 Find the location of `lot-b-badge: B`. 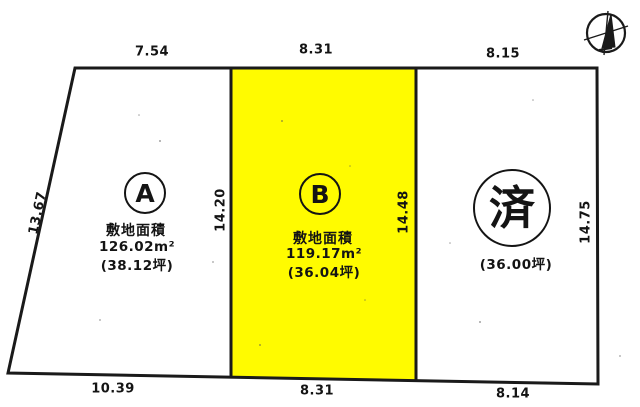

lot-b-badge: B is located at coordinates (320, 194).